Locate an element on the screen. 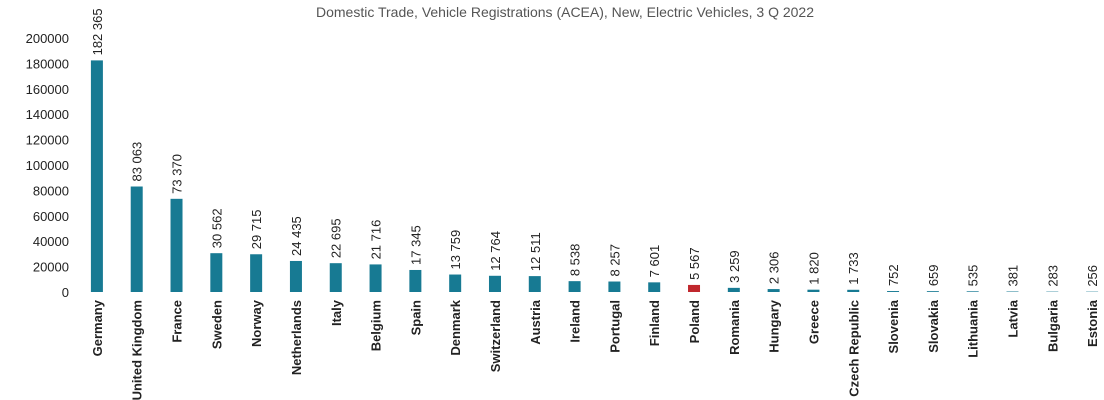 This screenshot has height=400, width=1104. y-tick-label: 200000 is located at coordinates (47, 38).